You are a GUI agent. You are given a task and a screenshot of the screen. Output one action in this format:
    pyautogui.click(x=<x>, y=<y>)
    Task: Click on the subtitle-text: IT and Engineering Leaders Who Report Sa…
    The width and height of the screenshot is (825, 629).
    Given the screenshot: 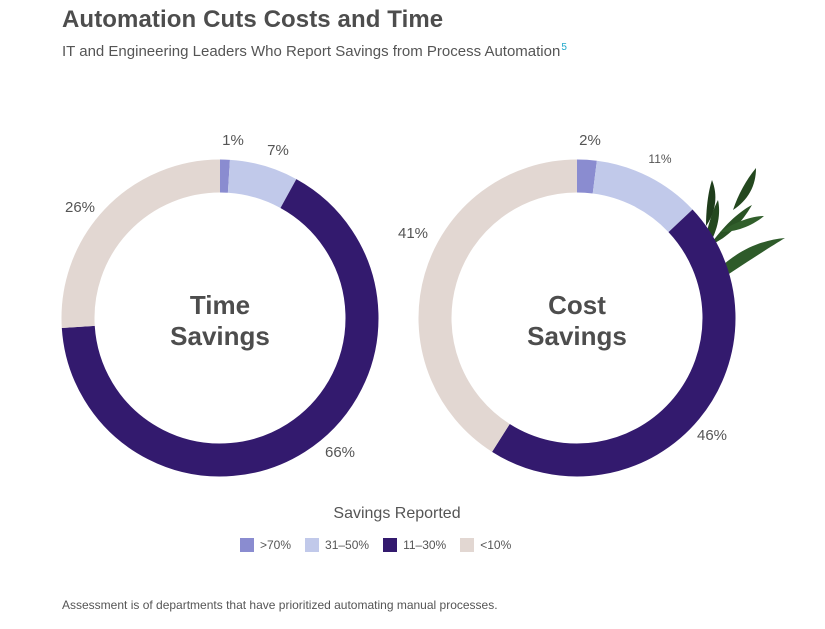 What is the action you would take?
    pyautogui.click(x=311, y=51)
    